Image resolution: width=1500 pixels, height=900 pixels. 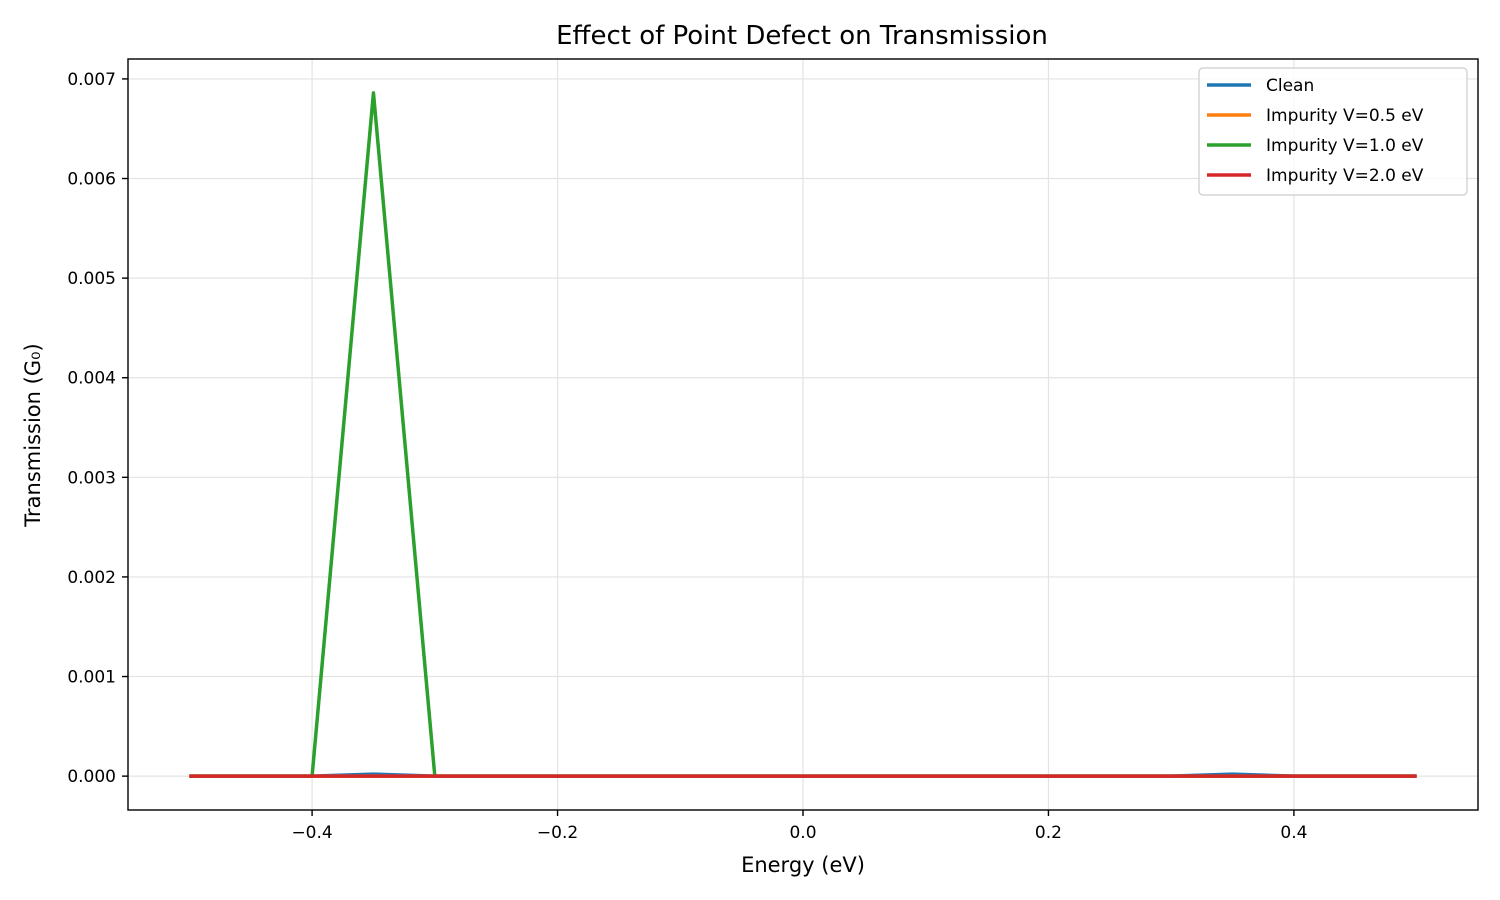 What do you see at coordinates (91, 279) in the screenshot?
I see `y-tick-label: 0.005` at bounding box center [91, 279].